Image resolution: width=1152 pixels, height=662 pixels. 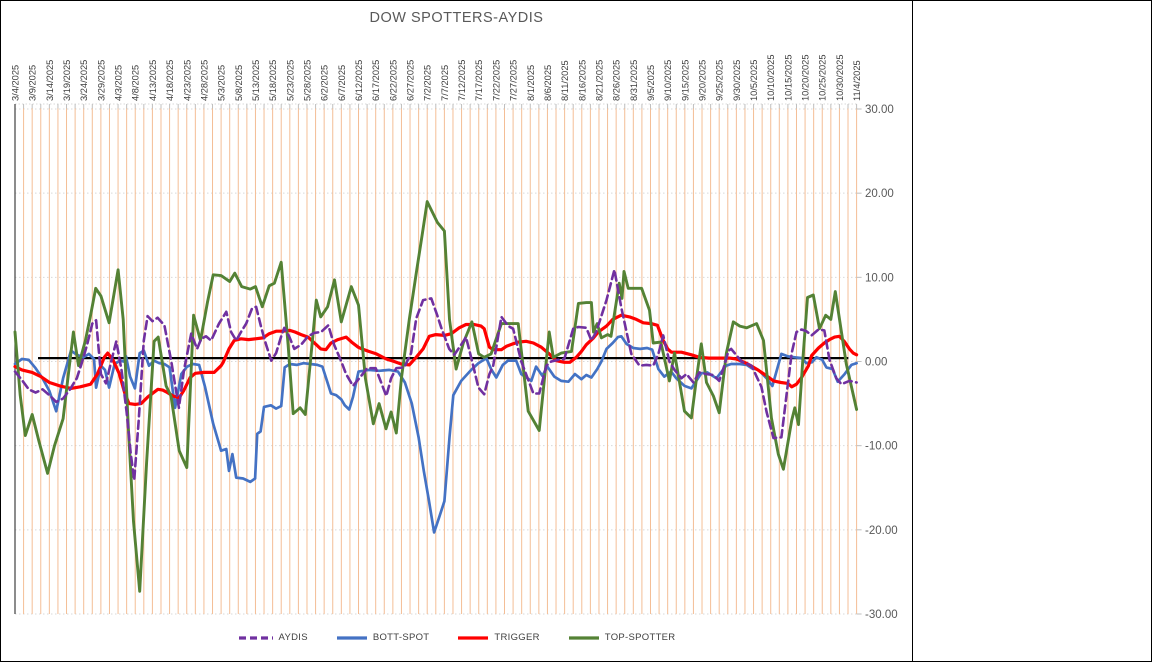 What do you see at coordinates (290, 80) in the screenshot?
I see `svg-text: 5/23/2025` at bounding box center [290, 80].